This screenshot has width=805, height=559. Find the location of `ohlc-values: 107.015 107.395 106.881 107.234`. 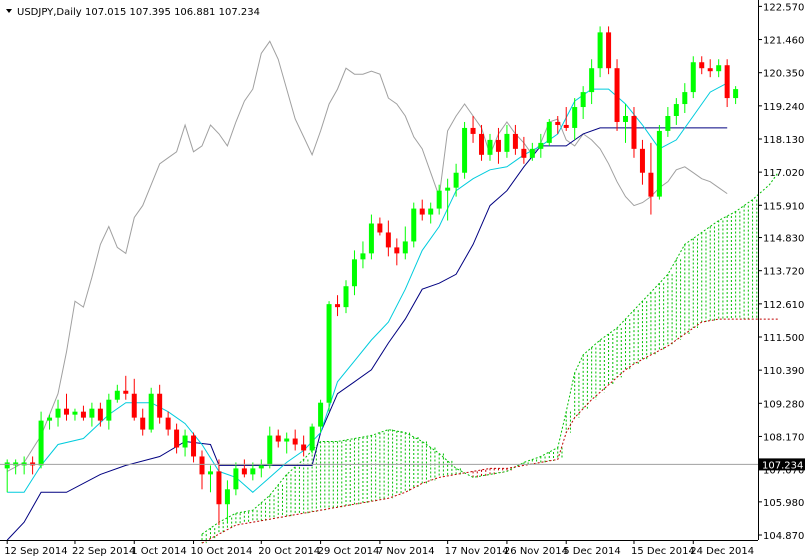

ohlc-values: 107.015 107.395 106.881 107.234 is located at coordinates (172, 12).